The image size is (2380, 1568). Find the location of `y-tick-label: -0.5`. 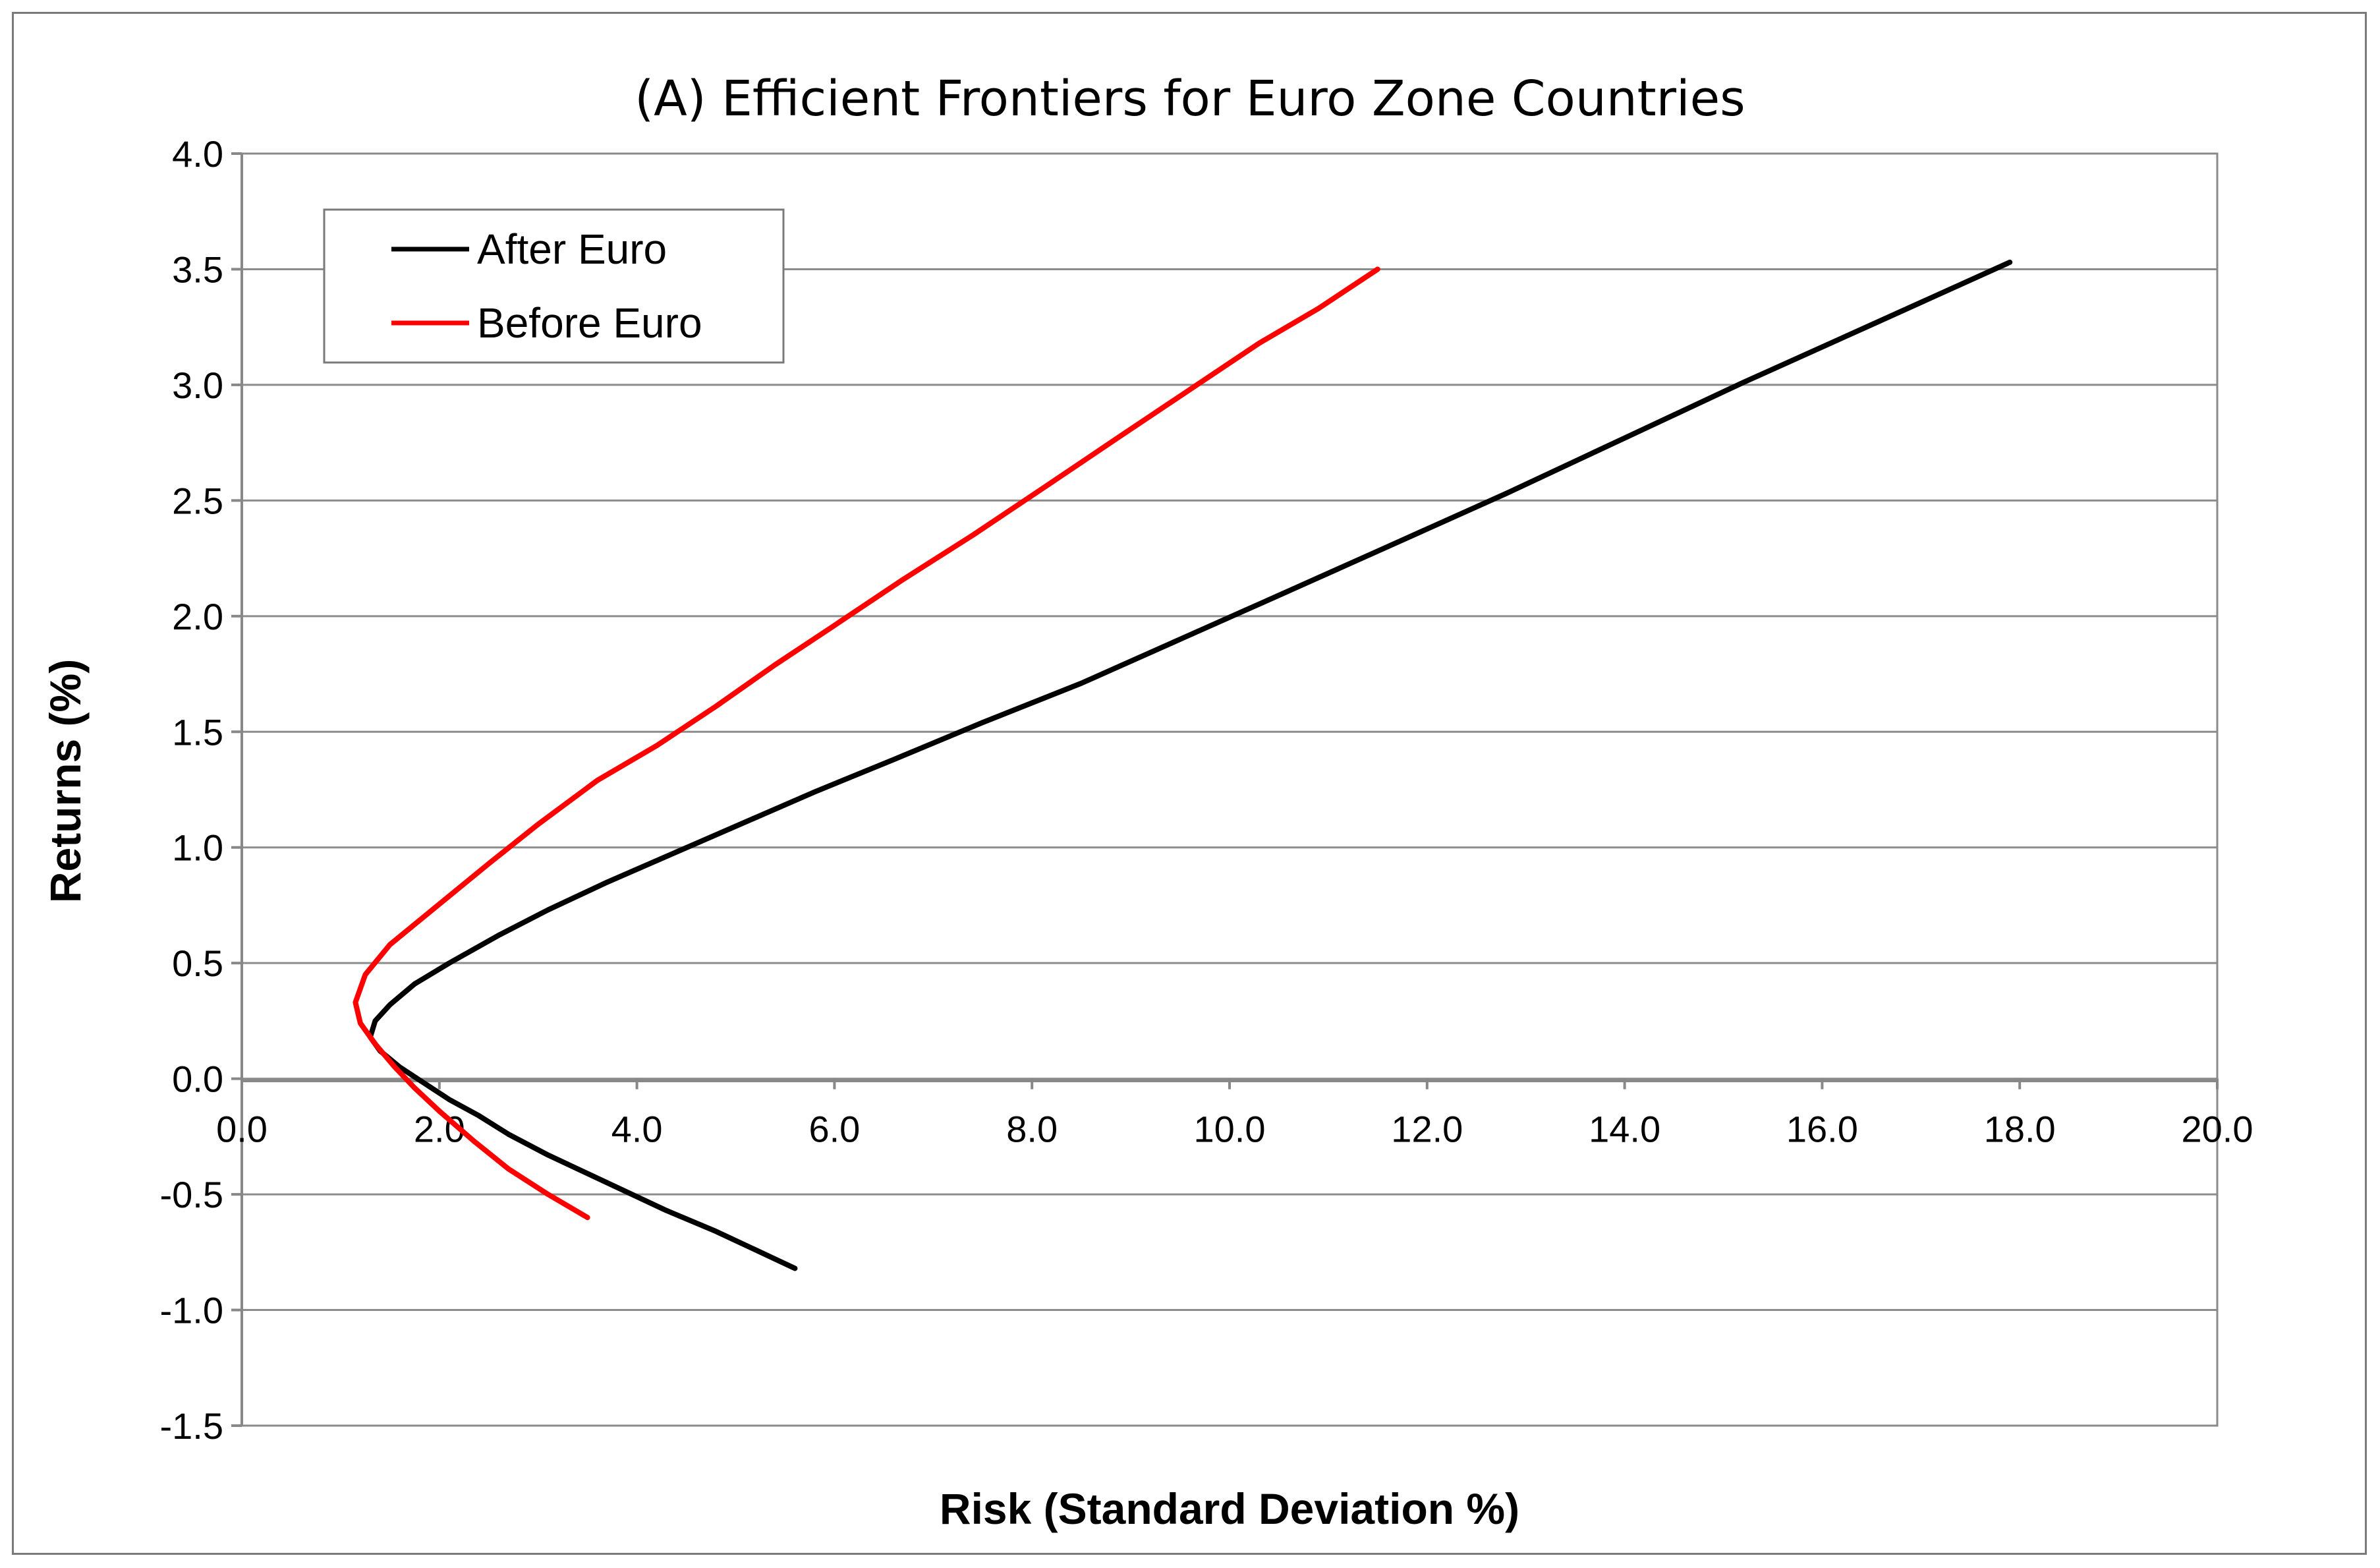

y-tick-label: -0.5 is located at coordinates (192, 1194).